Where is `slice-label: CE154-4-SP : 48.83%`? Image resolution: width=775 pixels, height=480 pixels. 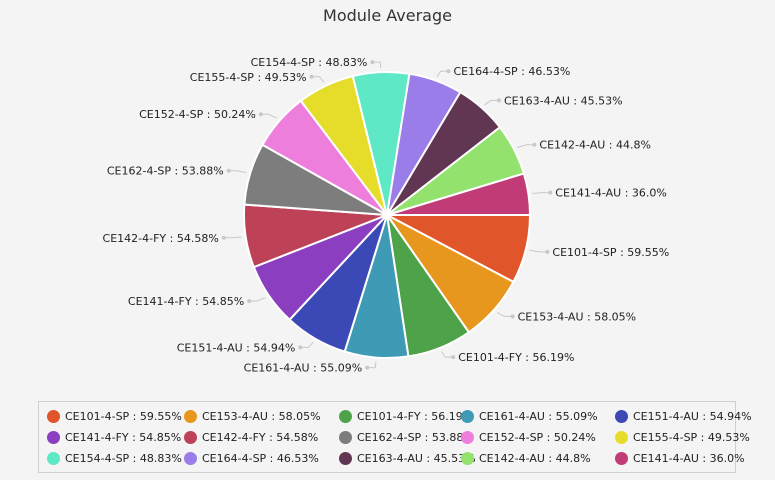
slice-label: CE154-4-SP : 48.83% is located at coordinates (309, 62).